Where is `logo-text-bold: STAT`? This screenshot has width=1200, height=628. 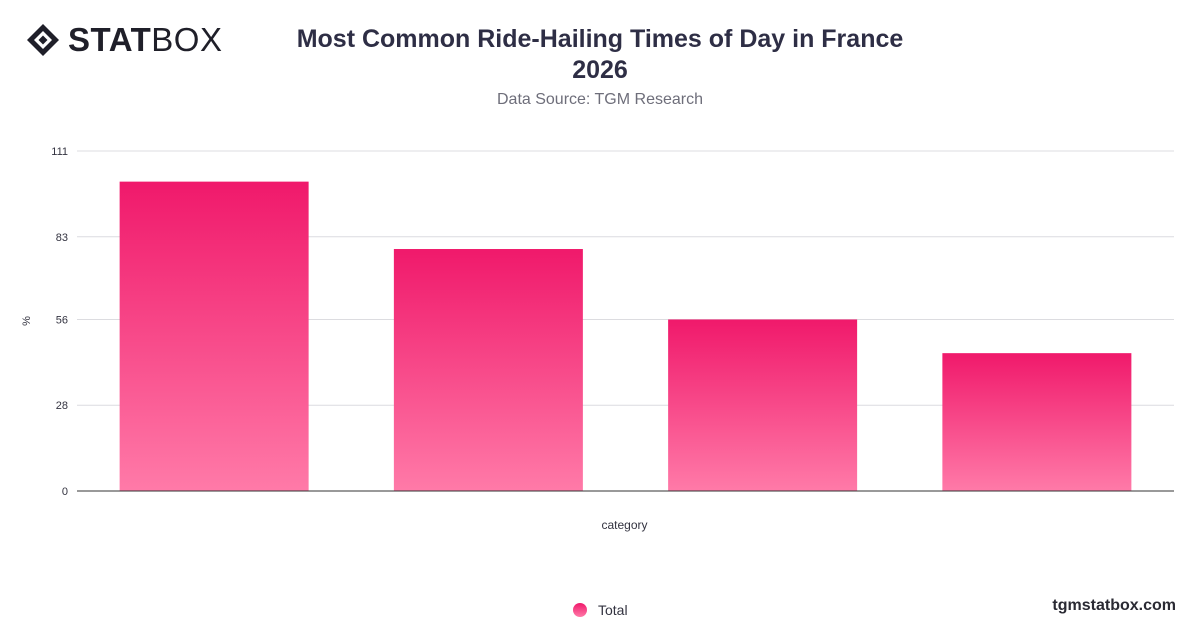
logo-text-bold: STAT is located at coordinates (110, 39).